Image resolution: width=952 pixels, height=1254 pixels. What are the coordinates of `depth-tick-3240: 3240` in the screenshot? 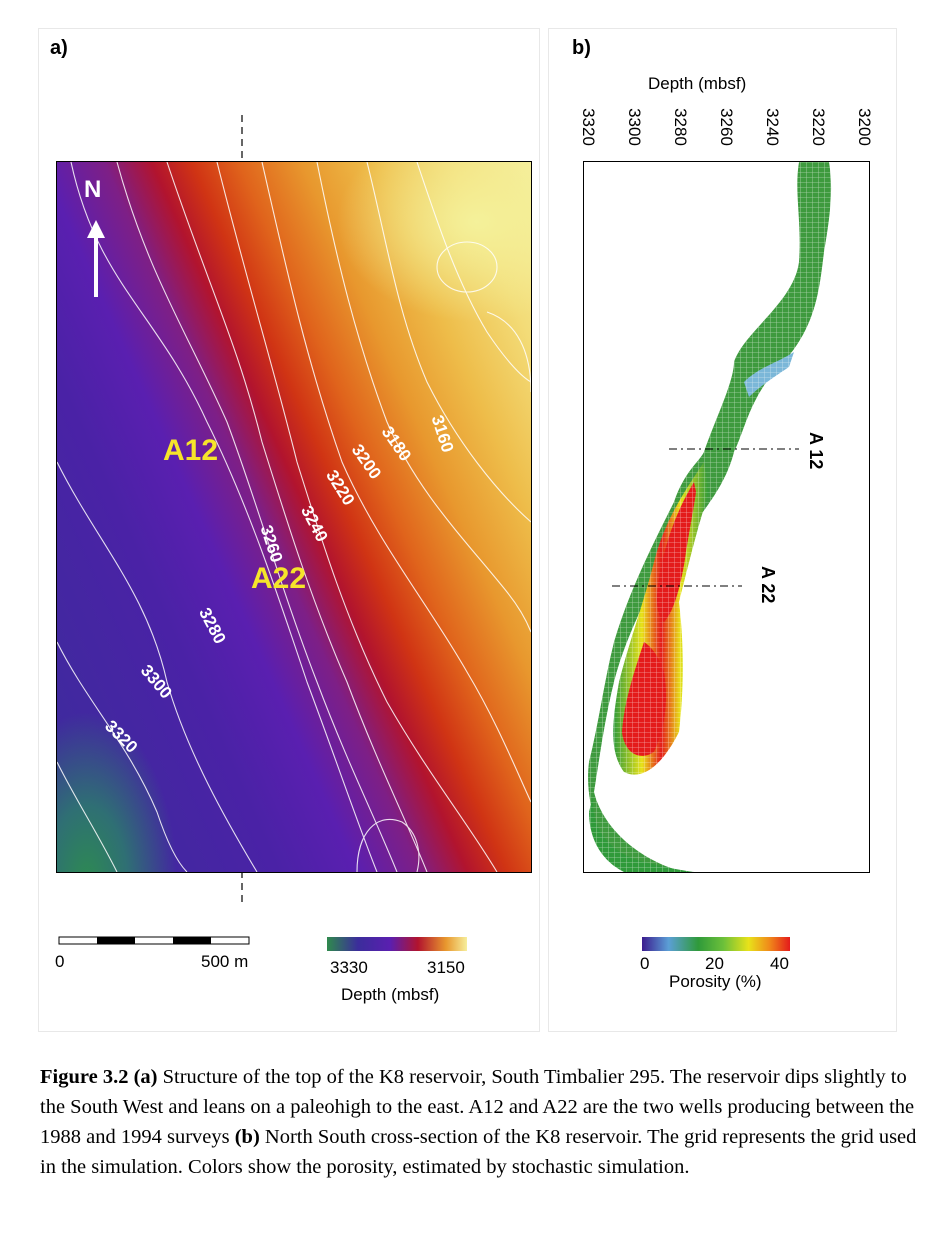 It's located at (772, 127).